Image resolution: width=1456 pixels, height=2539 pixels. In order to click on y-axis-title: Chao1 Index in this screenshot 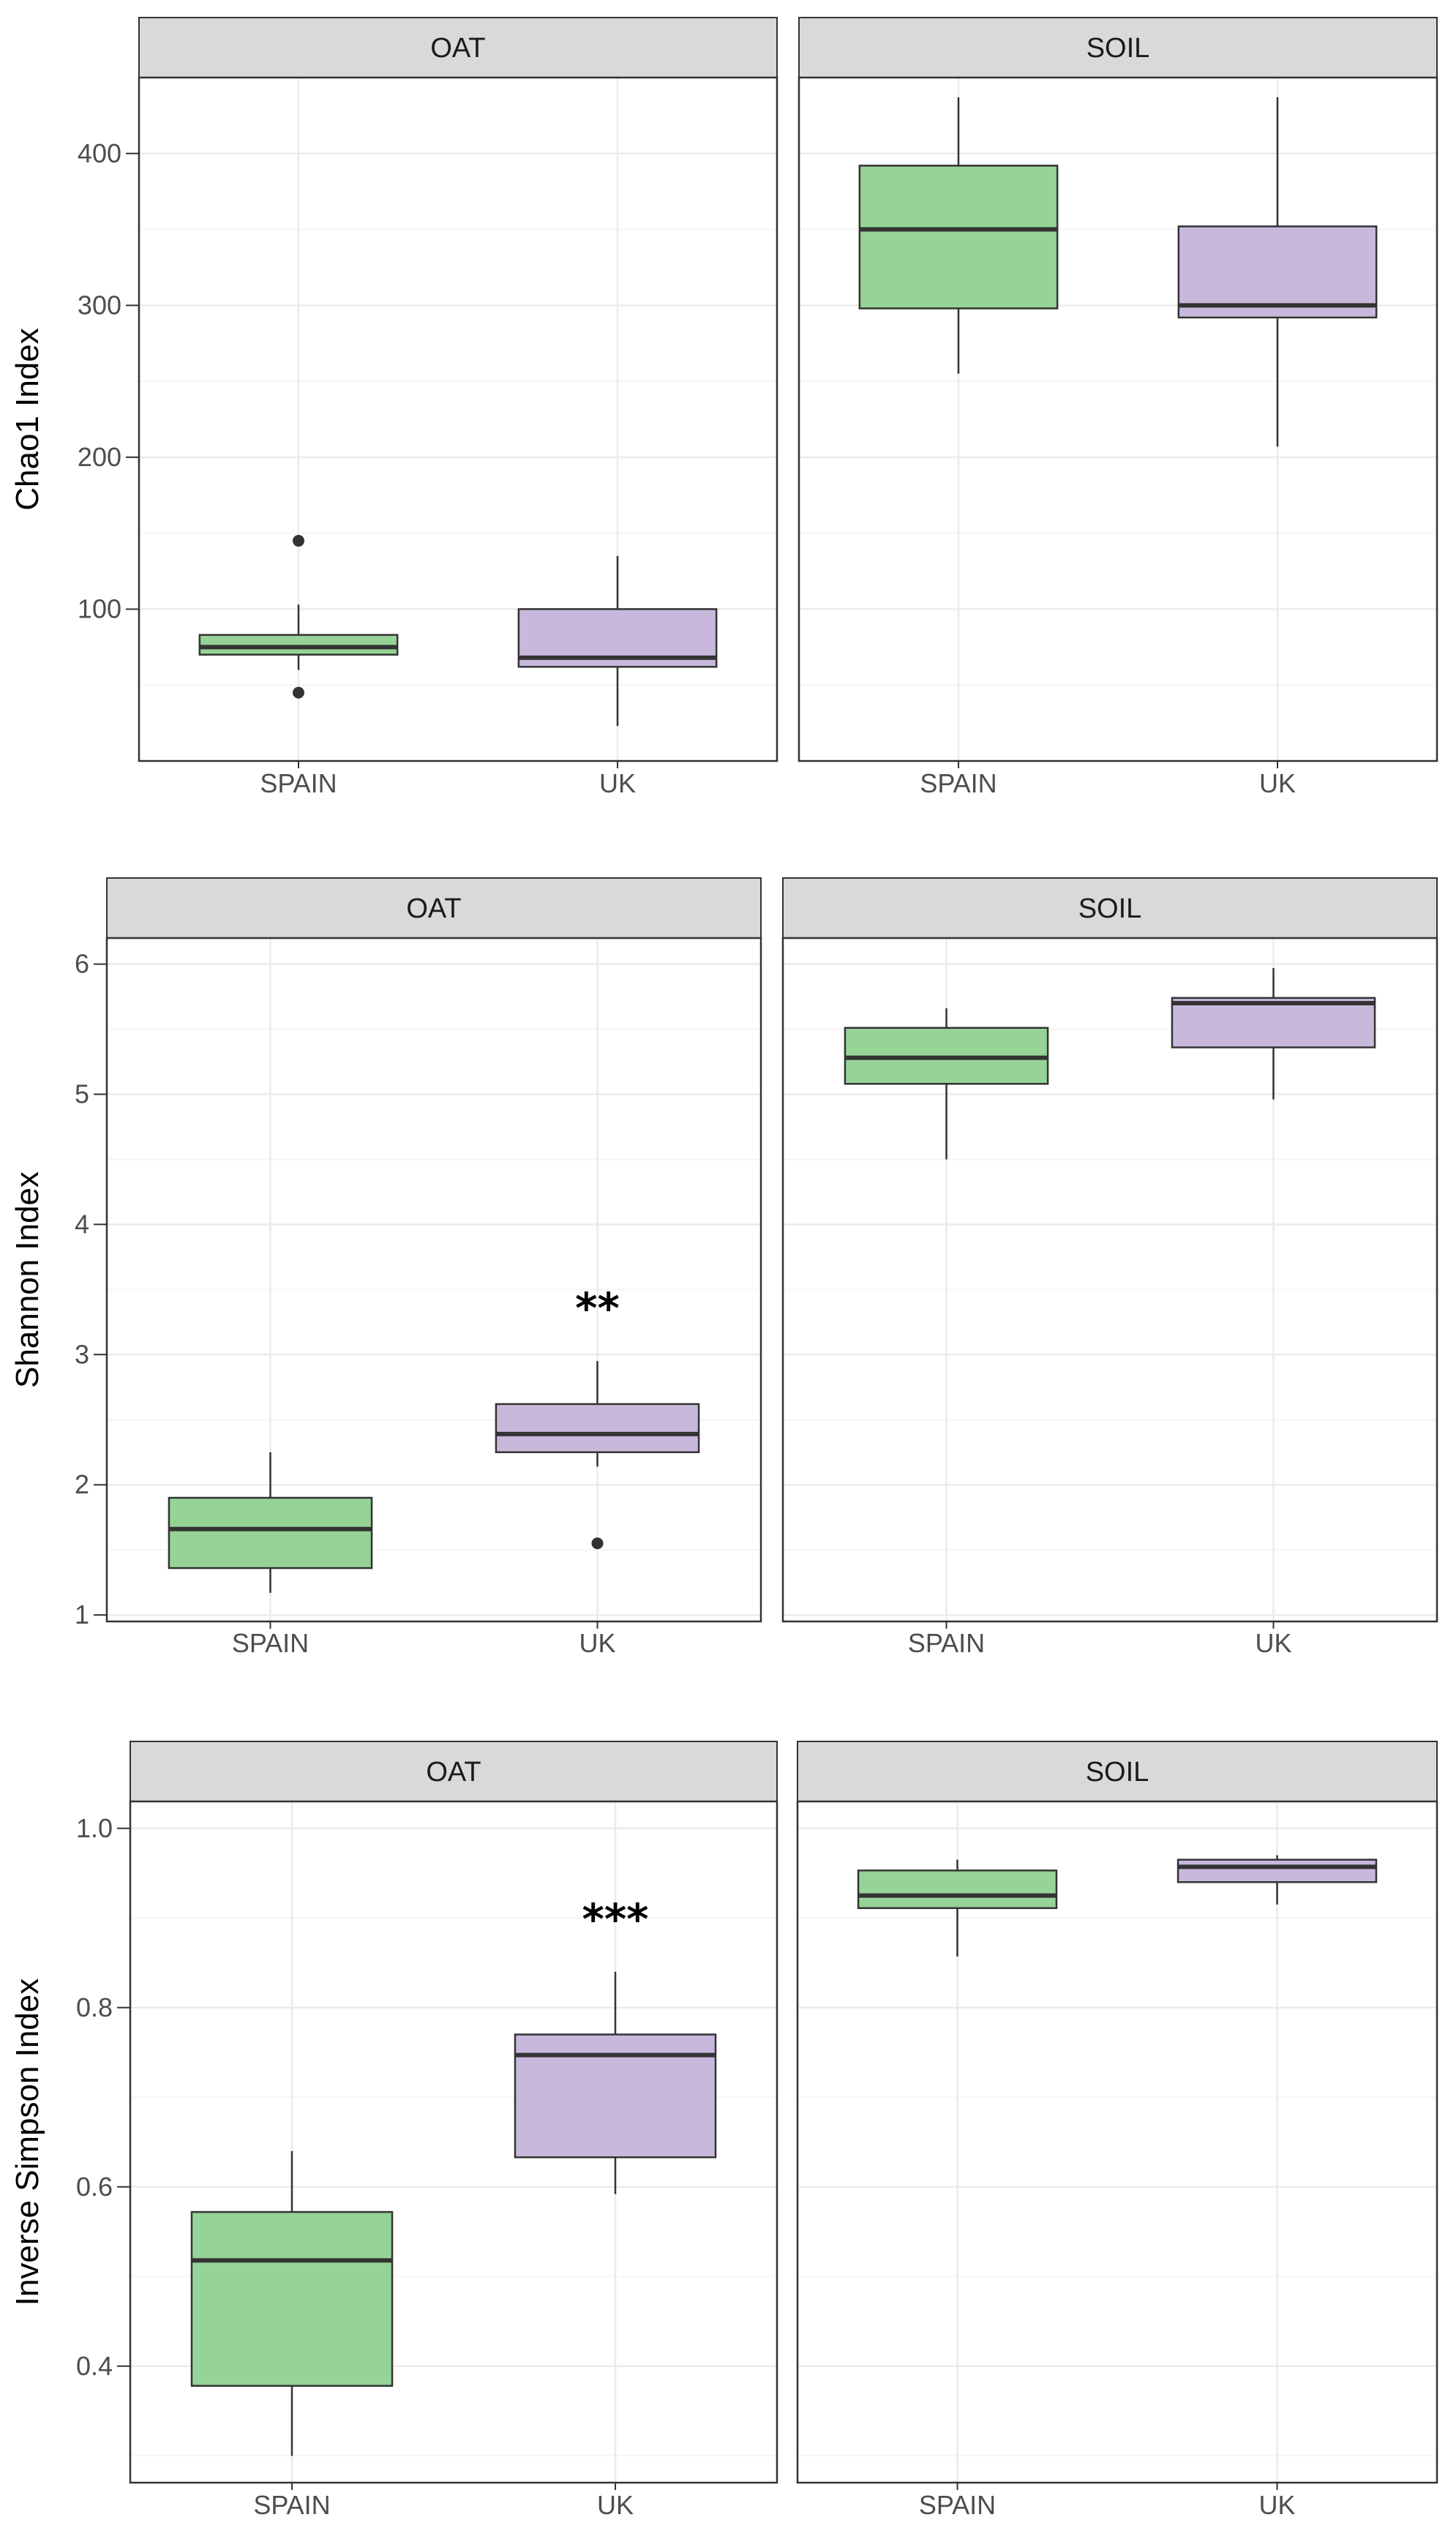, I will do `click(27, 419)`.